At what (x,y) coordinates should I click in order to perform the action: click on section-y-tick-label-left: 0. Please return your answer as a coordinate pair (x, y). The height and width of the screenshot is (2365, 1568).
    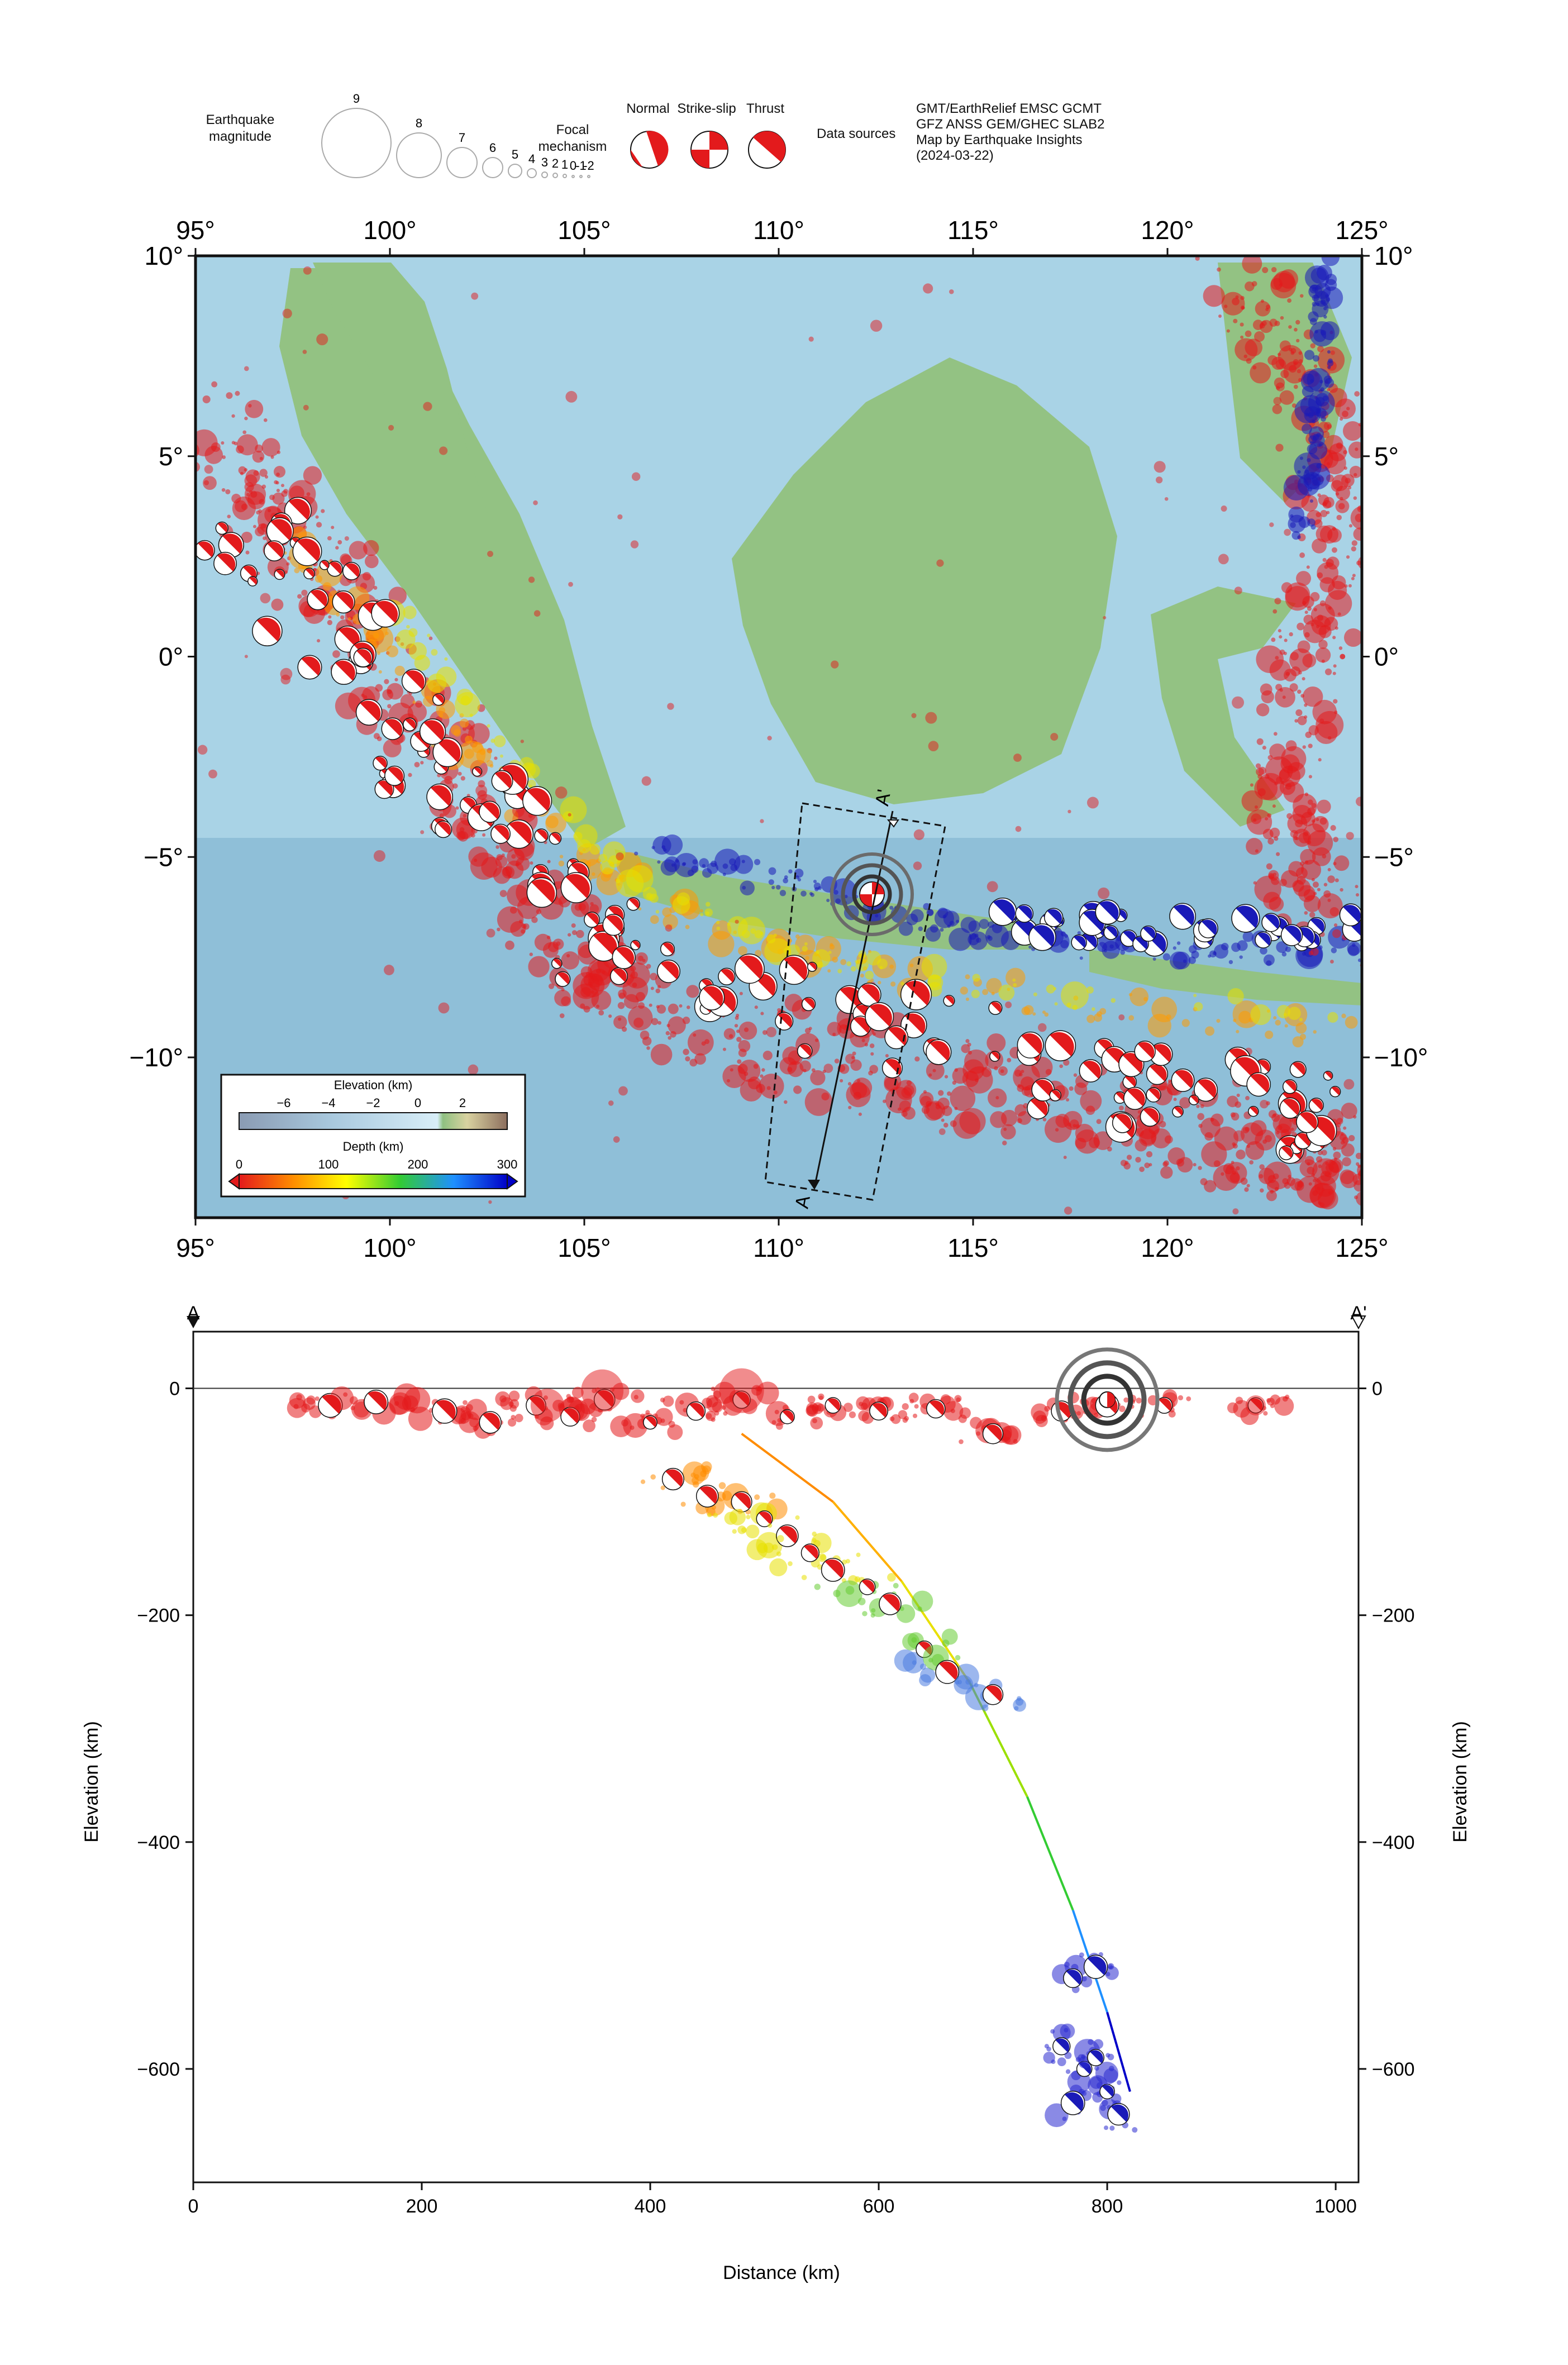
    Looking at the image, I should click on (174, 1390).